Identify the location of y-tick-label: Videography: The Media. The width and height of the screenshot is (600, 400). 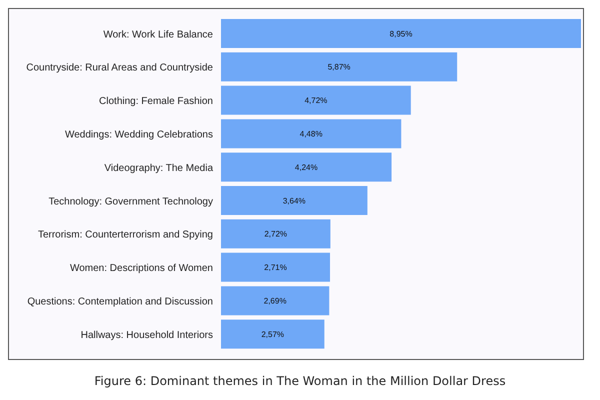
(159, 168).